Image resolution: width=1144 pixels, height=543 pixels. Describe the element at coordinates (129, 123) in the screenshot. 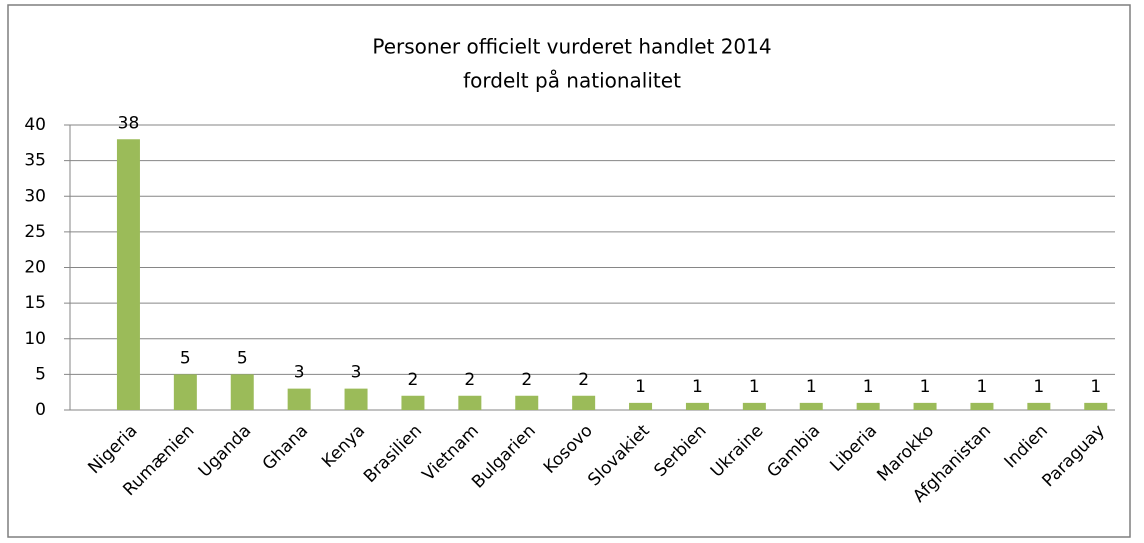

I see `data-label: 38` at that location.